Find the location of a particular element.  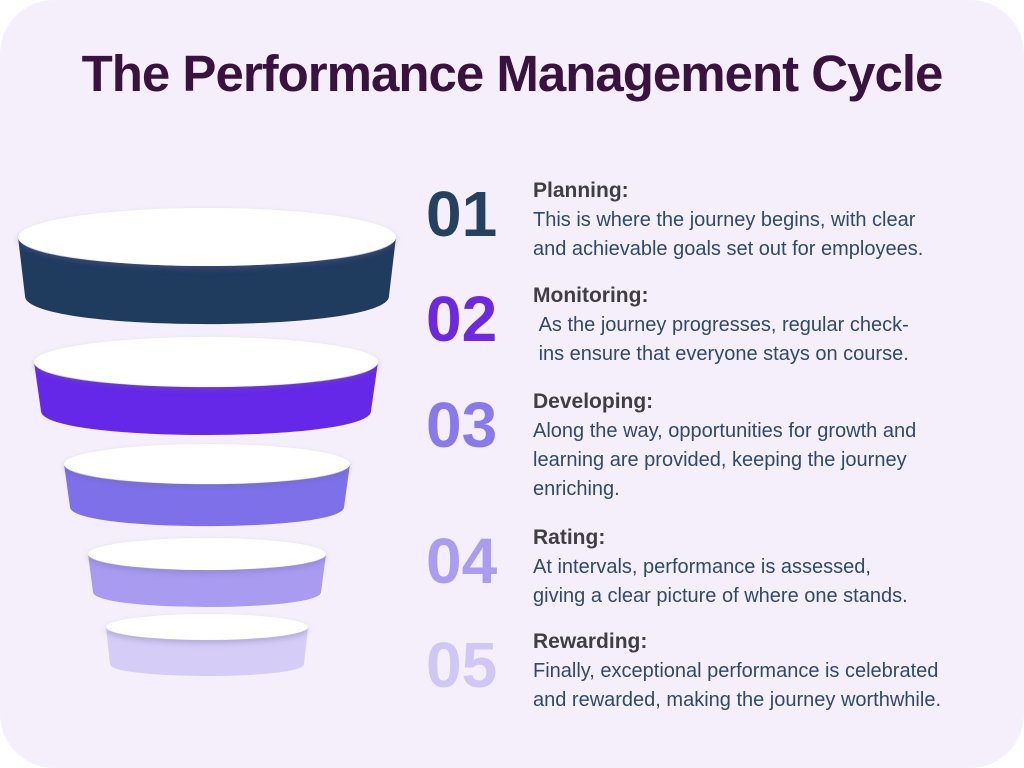

funnel-stage-planning is located at coordinates (207, 266).